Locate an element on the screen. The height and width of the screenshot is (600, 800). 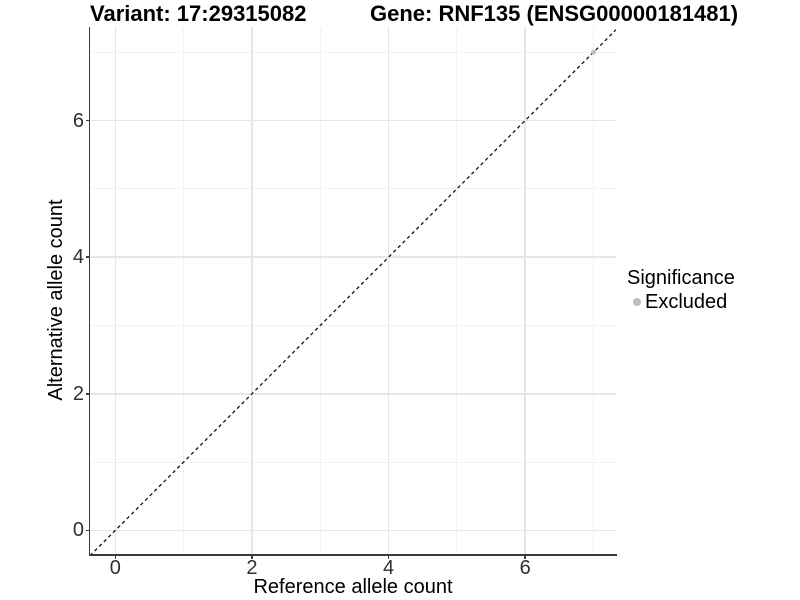
x-tick-label-6: 6 is located at coordinates (525, 568).